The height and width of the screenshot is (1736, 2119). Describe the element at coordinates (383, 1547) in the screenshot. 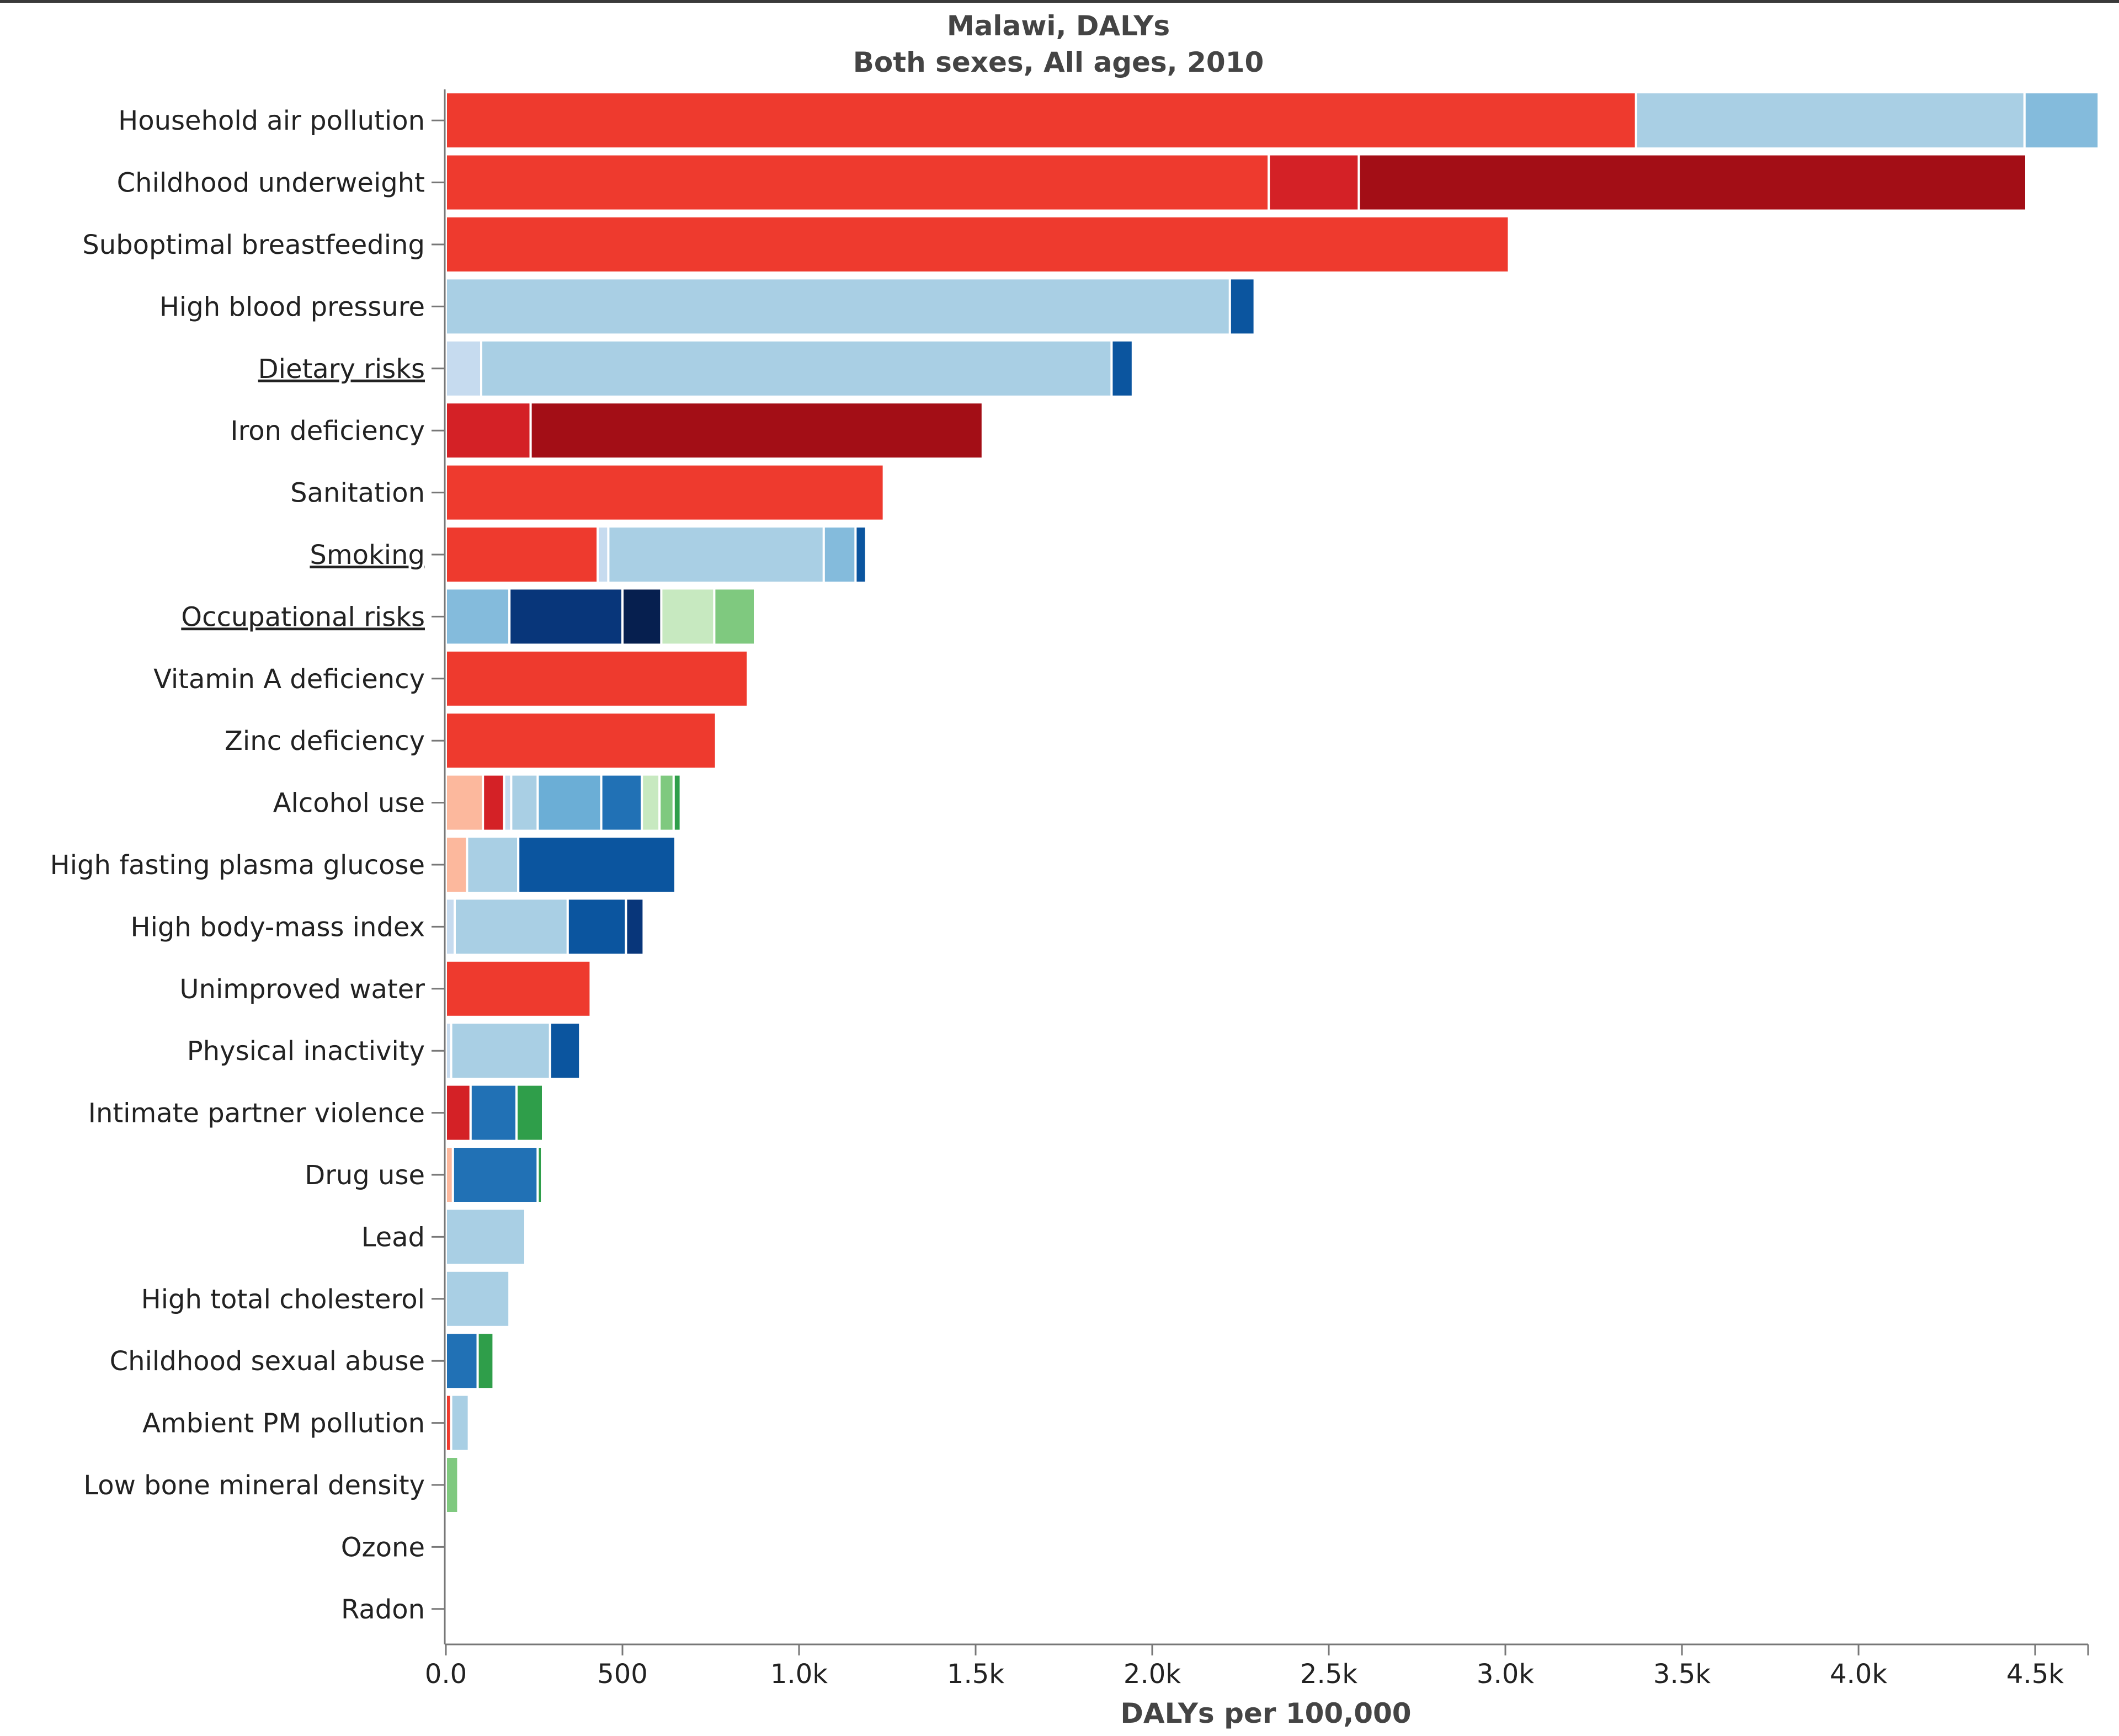

I see `category-label-ozone: Ozone` at that location.